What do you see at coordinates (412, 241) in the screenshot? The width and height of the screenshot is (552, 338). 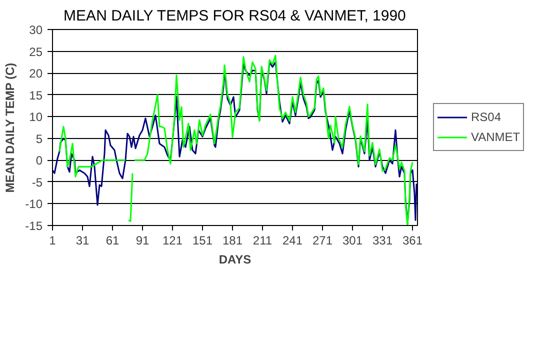 I see `x-tick-label: 361` at bounding box center [412, 241].